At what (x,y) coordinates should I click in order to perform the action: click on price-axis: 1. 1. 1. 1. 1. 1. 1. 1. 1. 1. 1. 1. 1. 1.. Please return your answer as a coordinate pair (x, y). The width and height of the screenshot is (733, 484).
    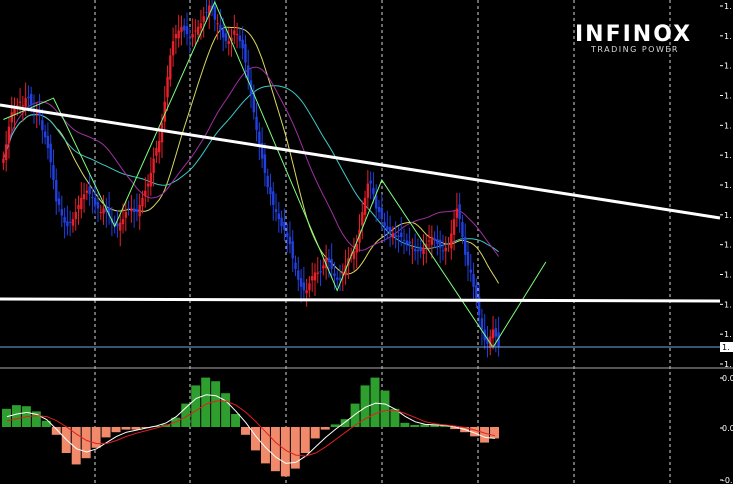
    Looking at the image, I should click on (726, 185).